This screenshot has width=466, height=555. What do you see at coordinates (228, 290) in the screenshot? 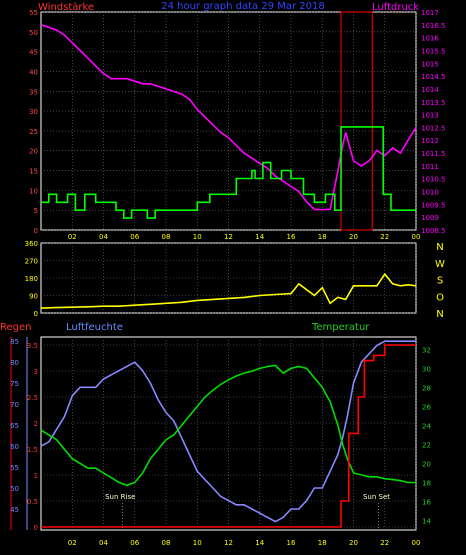
I see `wind-direction-series-line` at bounding box center [228, 290].